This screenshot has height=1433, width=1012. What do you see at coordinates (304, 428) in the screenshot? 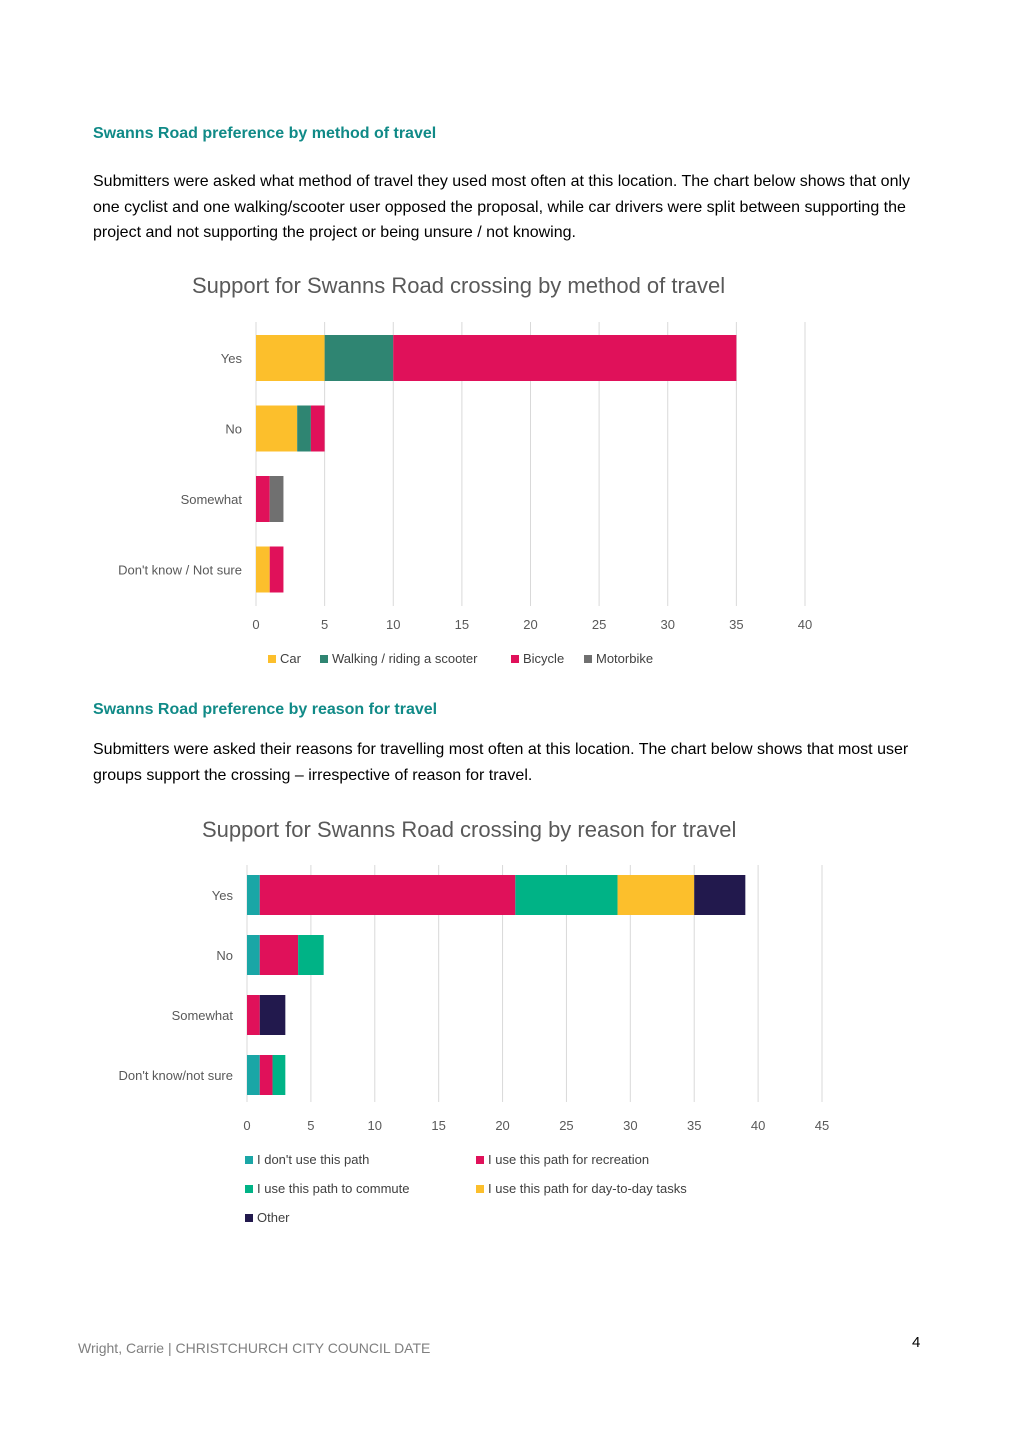
I see `bar-no-walking-riding-a-scooter` at bounding box center [304, 428].